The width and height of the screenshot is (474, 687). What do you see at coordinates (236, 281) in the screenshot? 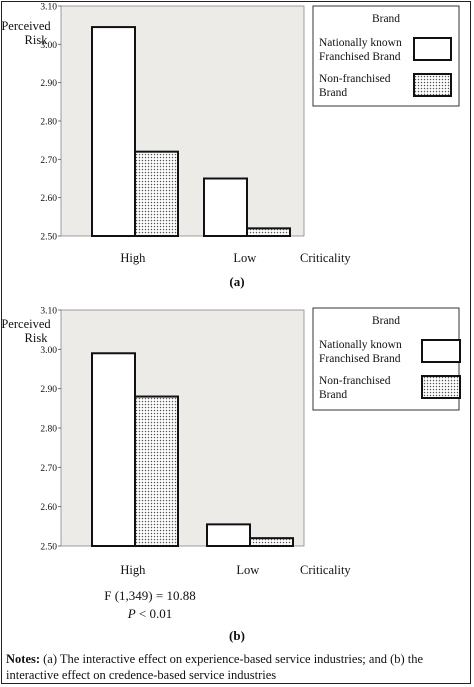
I see `panel-caption: (a)` at bounding box center [236, 281].